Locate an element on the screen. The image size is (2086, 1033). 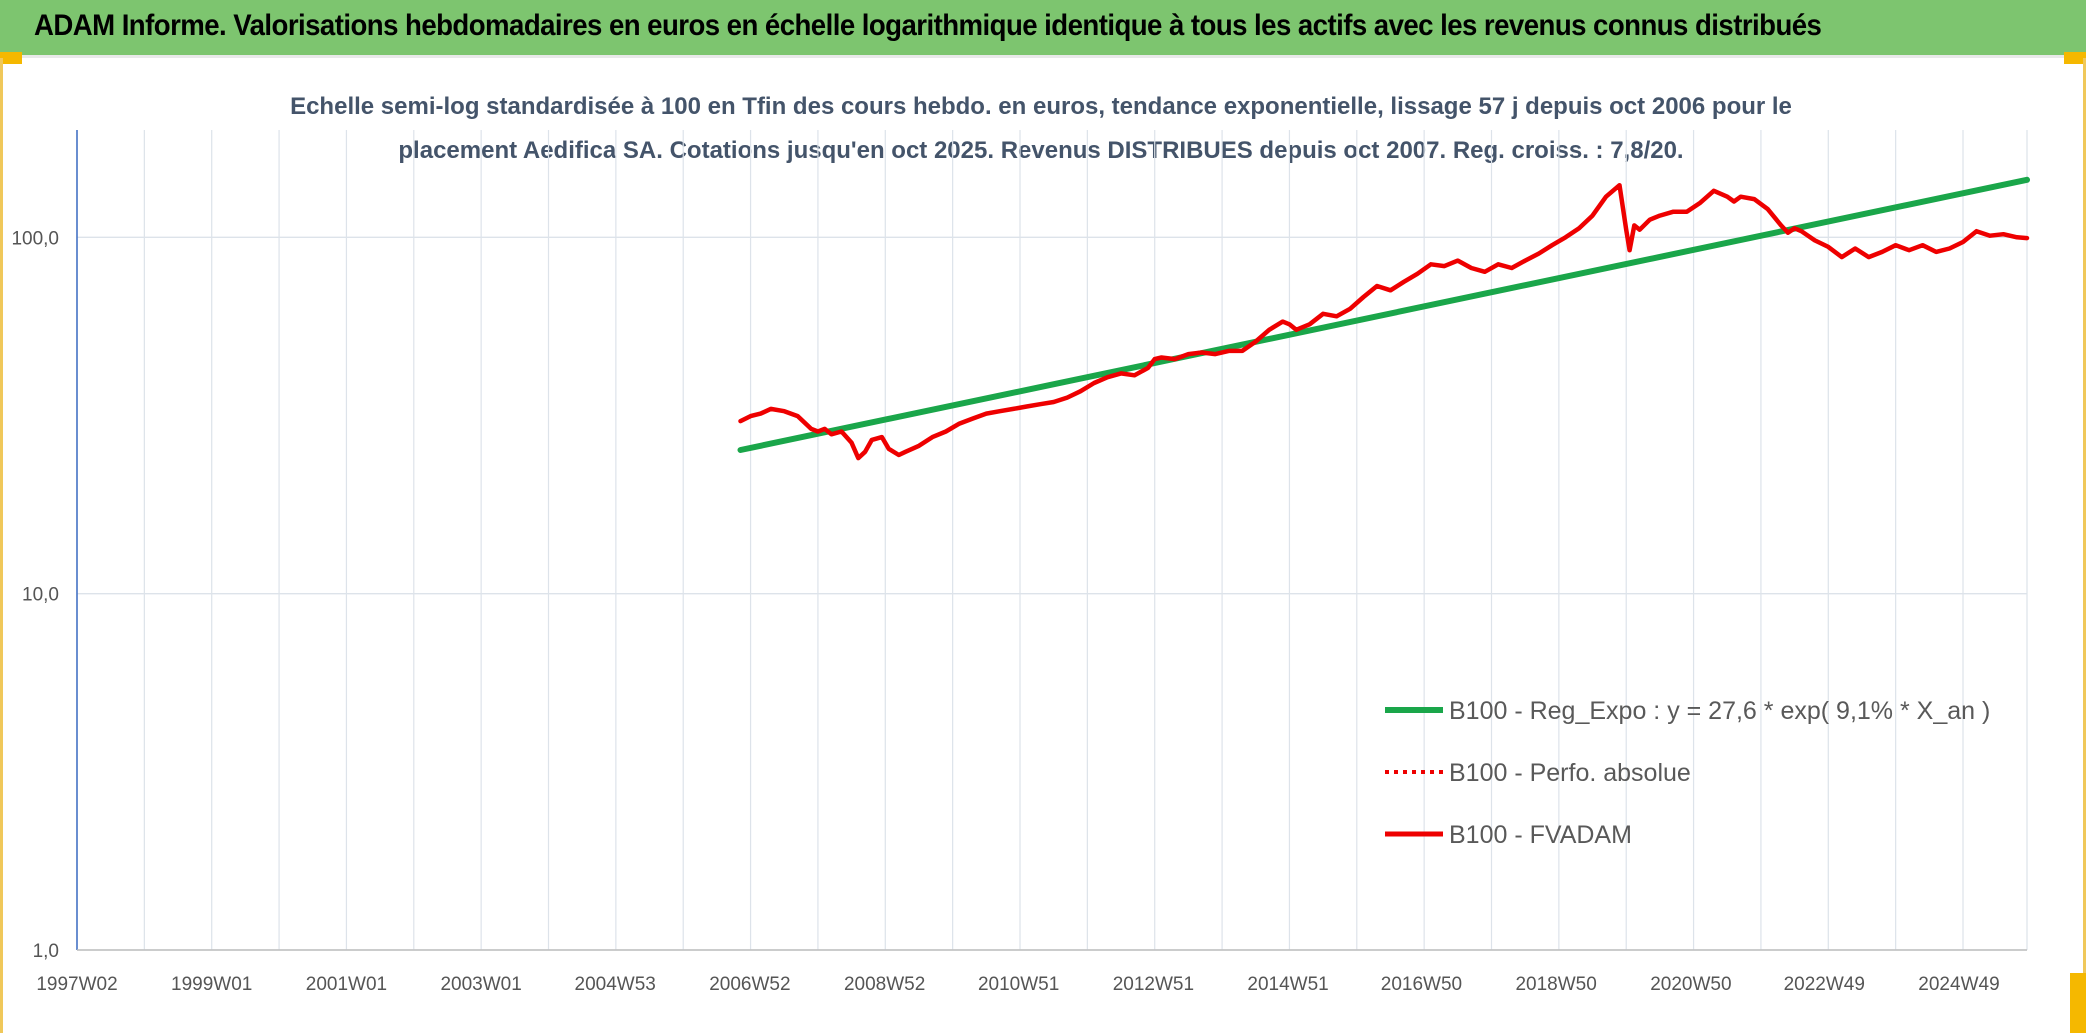
y-tick-label: 1,0 is located at coordinates (46, 951).